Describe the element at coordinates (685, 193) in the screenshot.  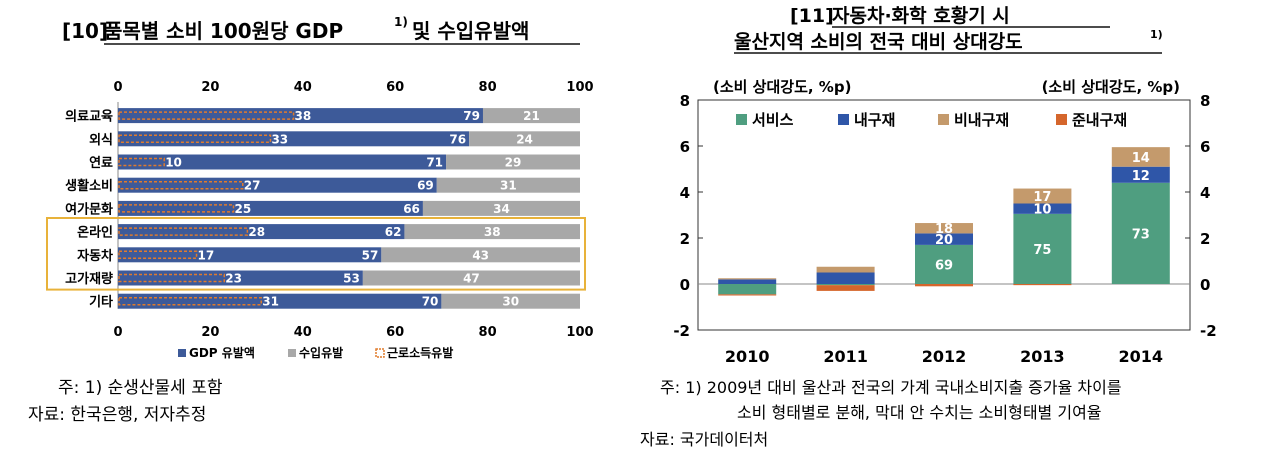
I see `y-tick-label-left: 4` at that location.